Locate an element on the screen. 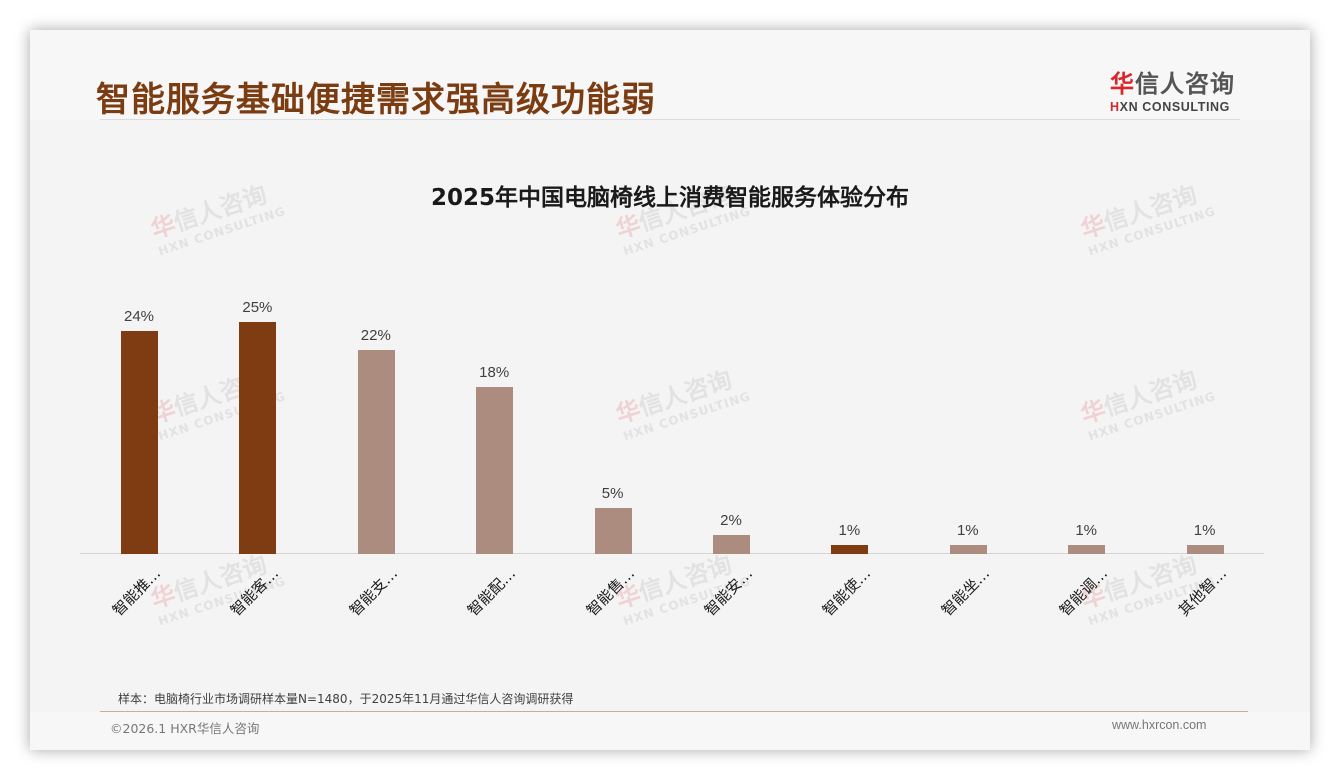 This screenshot has width=1340, height=780. bar-value-label: 18% is located at coordinates (494, 372).